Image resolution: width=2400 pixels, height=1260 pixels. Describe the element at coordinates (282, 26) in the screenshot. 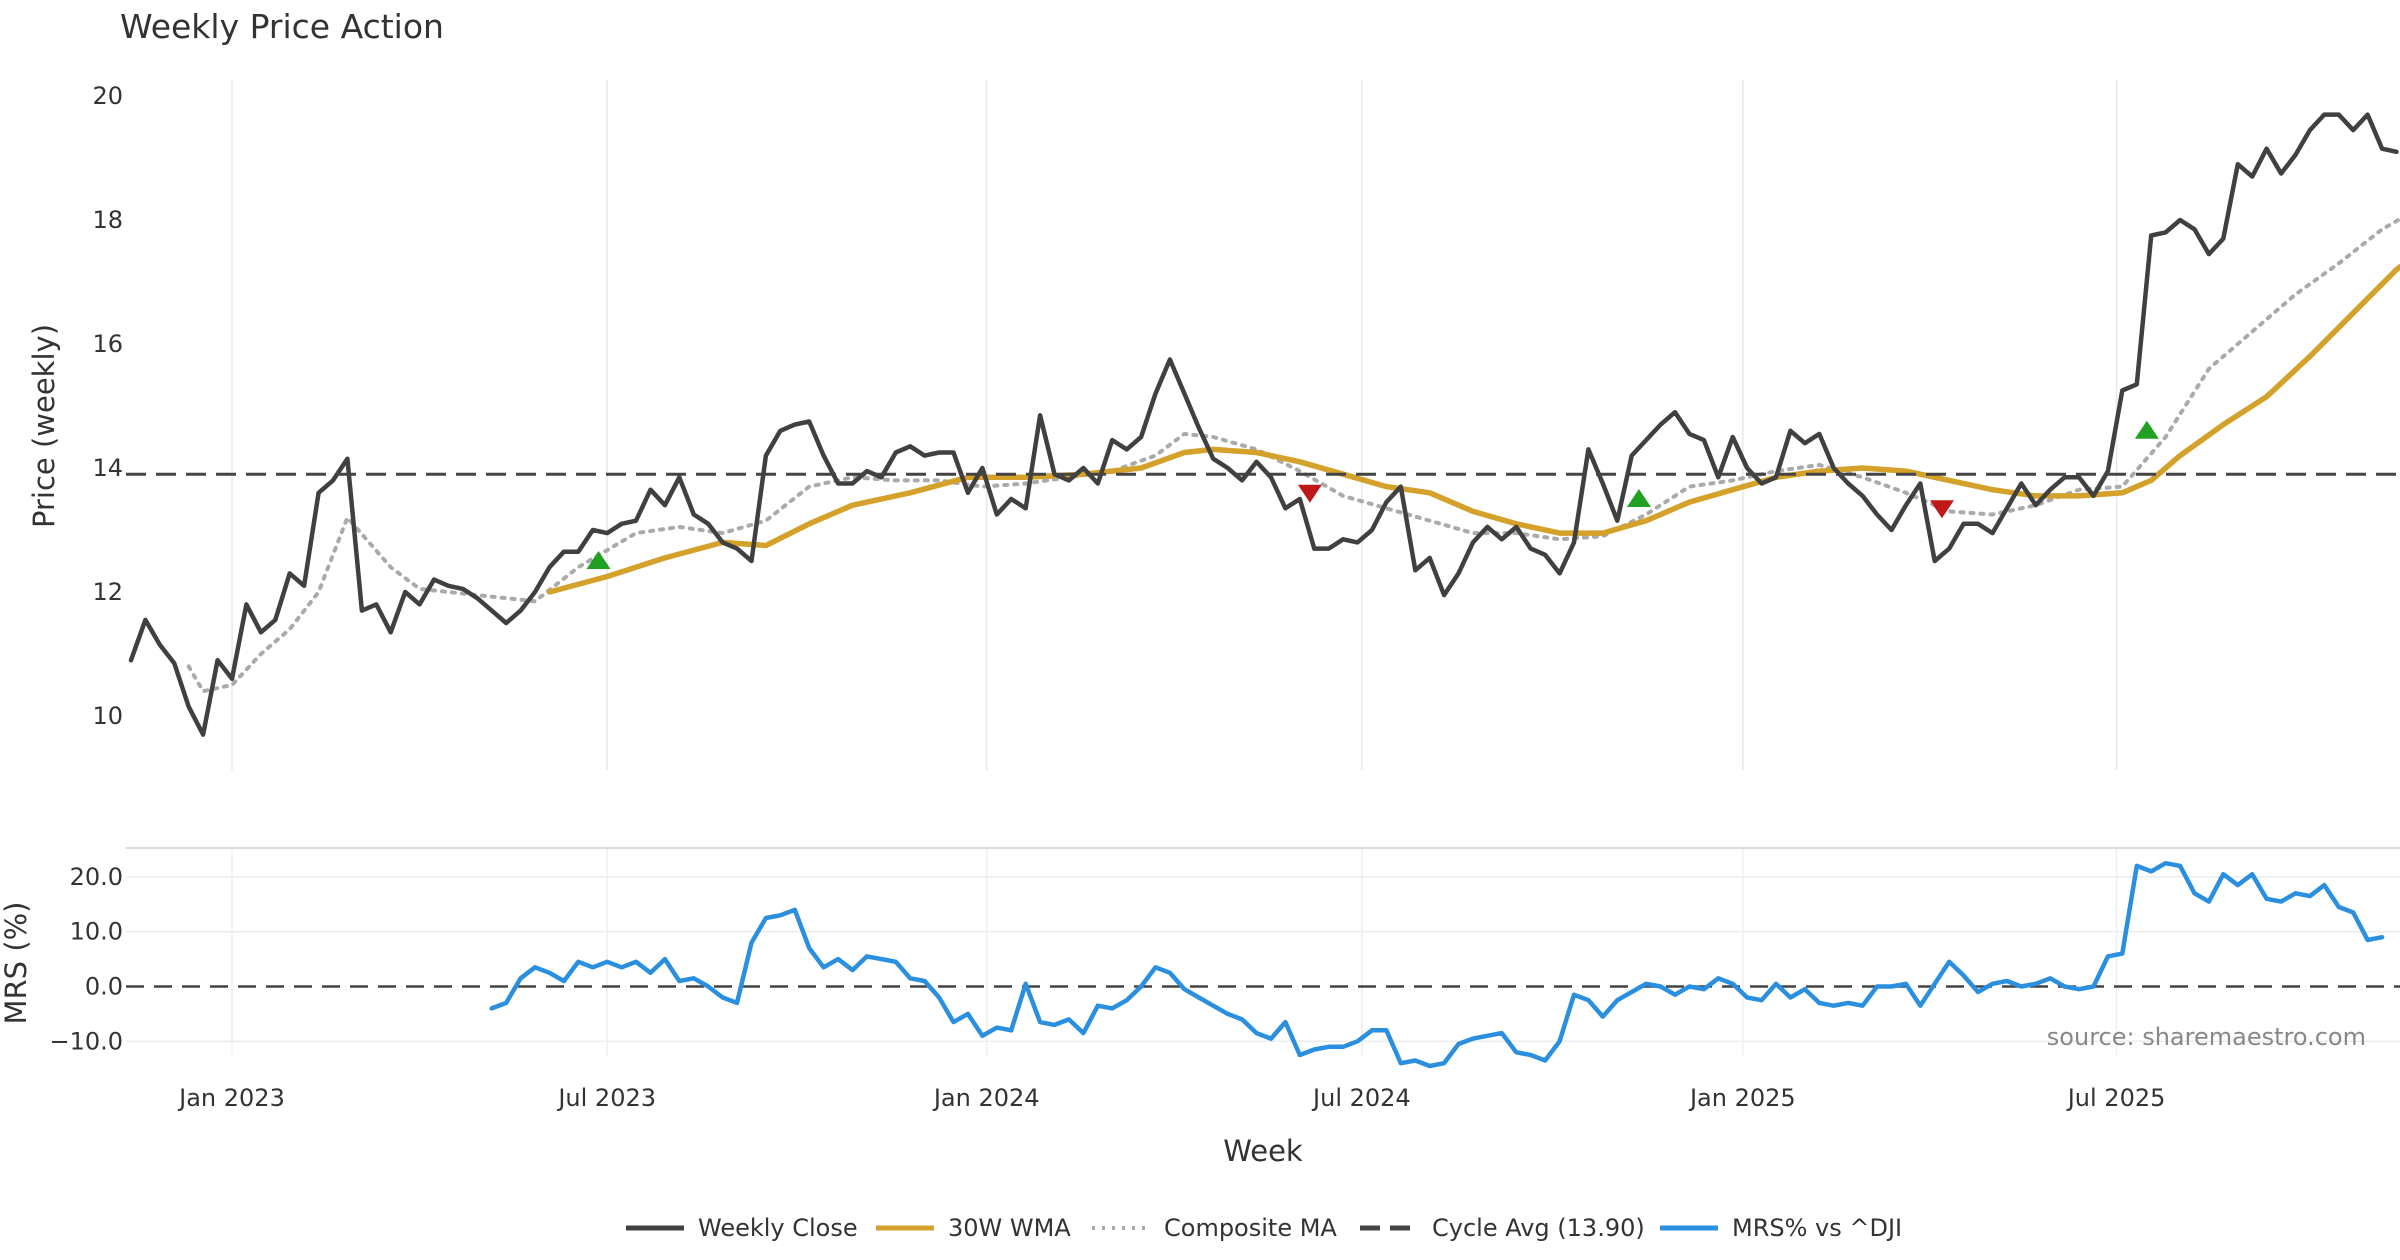

I see `chart-title: Weekly Price Action` at that location.